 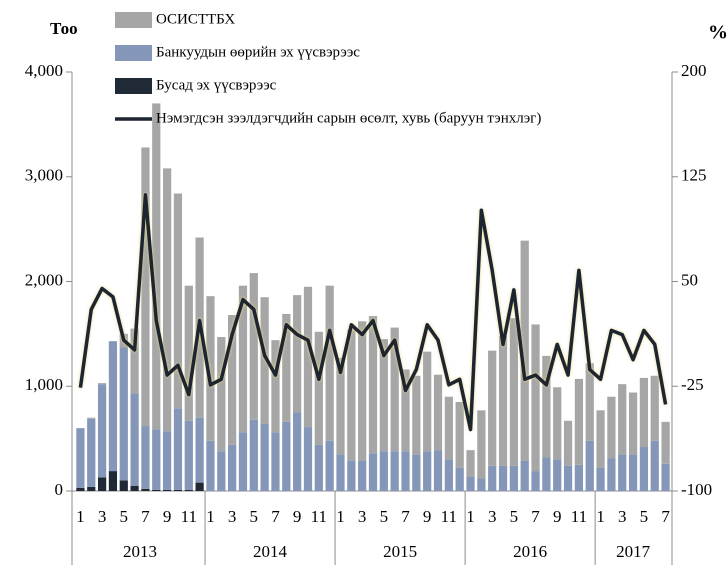 What do you see at coordinates (694, 70) in the screenshot?
I see `y2-tick-label: 200` at bounding box center [694, 70].